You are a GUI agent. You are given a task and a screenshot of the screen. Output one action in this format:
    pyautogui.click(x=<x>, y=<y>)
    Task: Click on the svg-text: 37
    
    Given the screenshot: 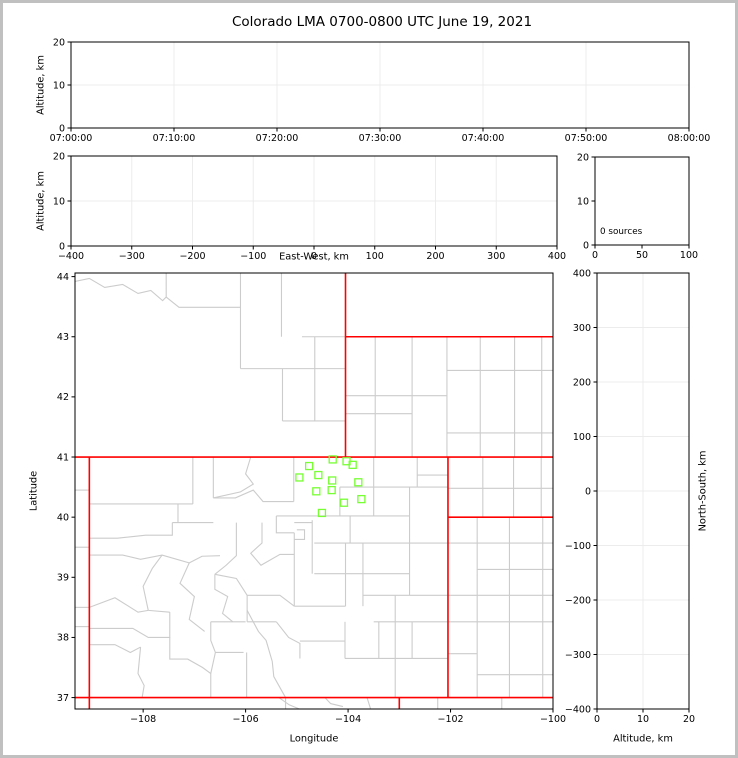 What is the action you would take?
    pyautogui.click(x=63, y=698)
    